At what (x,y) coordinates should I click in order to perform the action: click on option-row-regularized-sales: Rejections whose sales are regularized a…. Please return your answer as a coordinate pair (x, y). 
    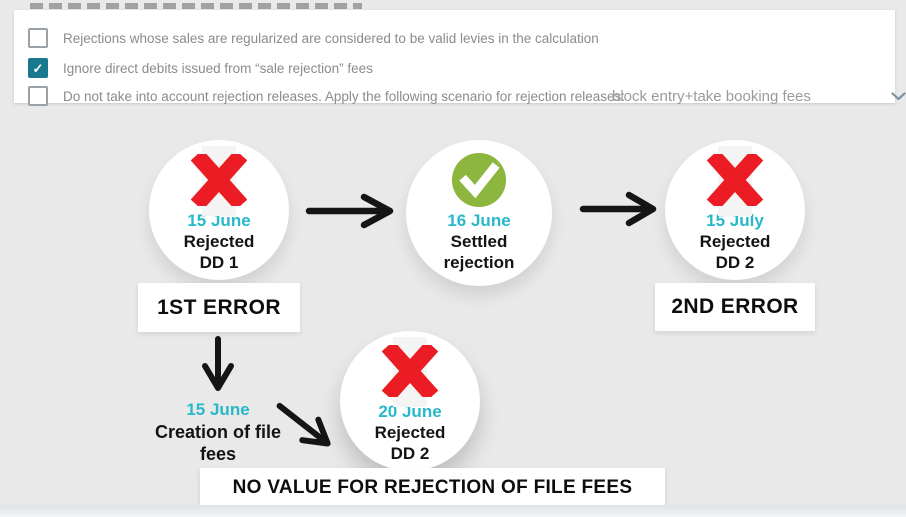
    Looking at the image, I should click on (313, 38).